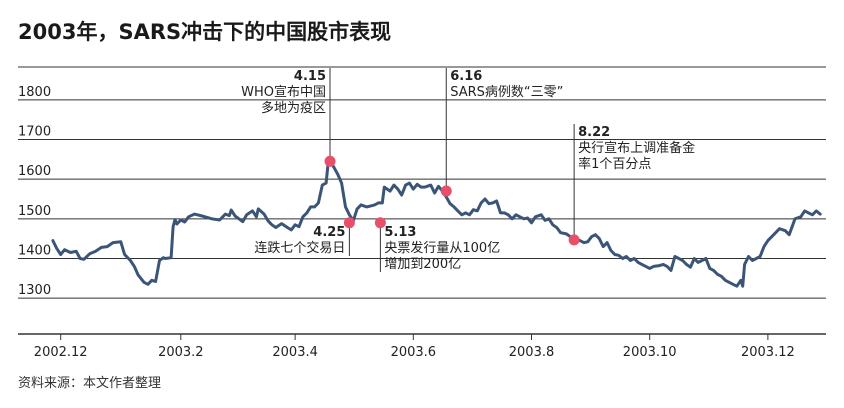 The image size is (844, 408). What do you see at coordinates (34, 92) in the screenshot?
I see `y-tick-label: 1800` at bounding box center [34, 92].